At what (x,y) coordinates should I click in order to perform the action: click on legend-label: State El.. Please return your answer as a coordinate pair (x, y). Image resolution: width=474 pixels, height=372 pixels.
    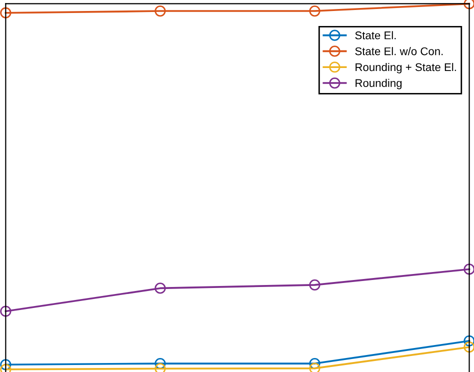
    Looking at the image, I should click on (375, 35).